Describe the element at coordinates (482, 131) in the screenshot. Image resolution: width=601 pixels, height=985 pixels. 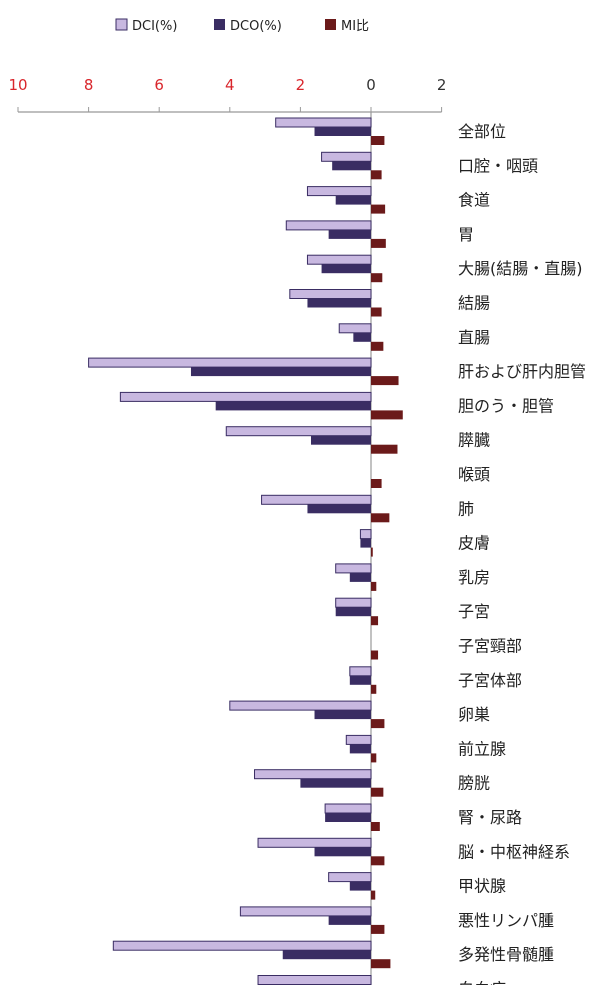
I see `category-label: 全部位` at that location.